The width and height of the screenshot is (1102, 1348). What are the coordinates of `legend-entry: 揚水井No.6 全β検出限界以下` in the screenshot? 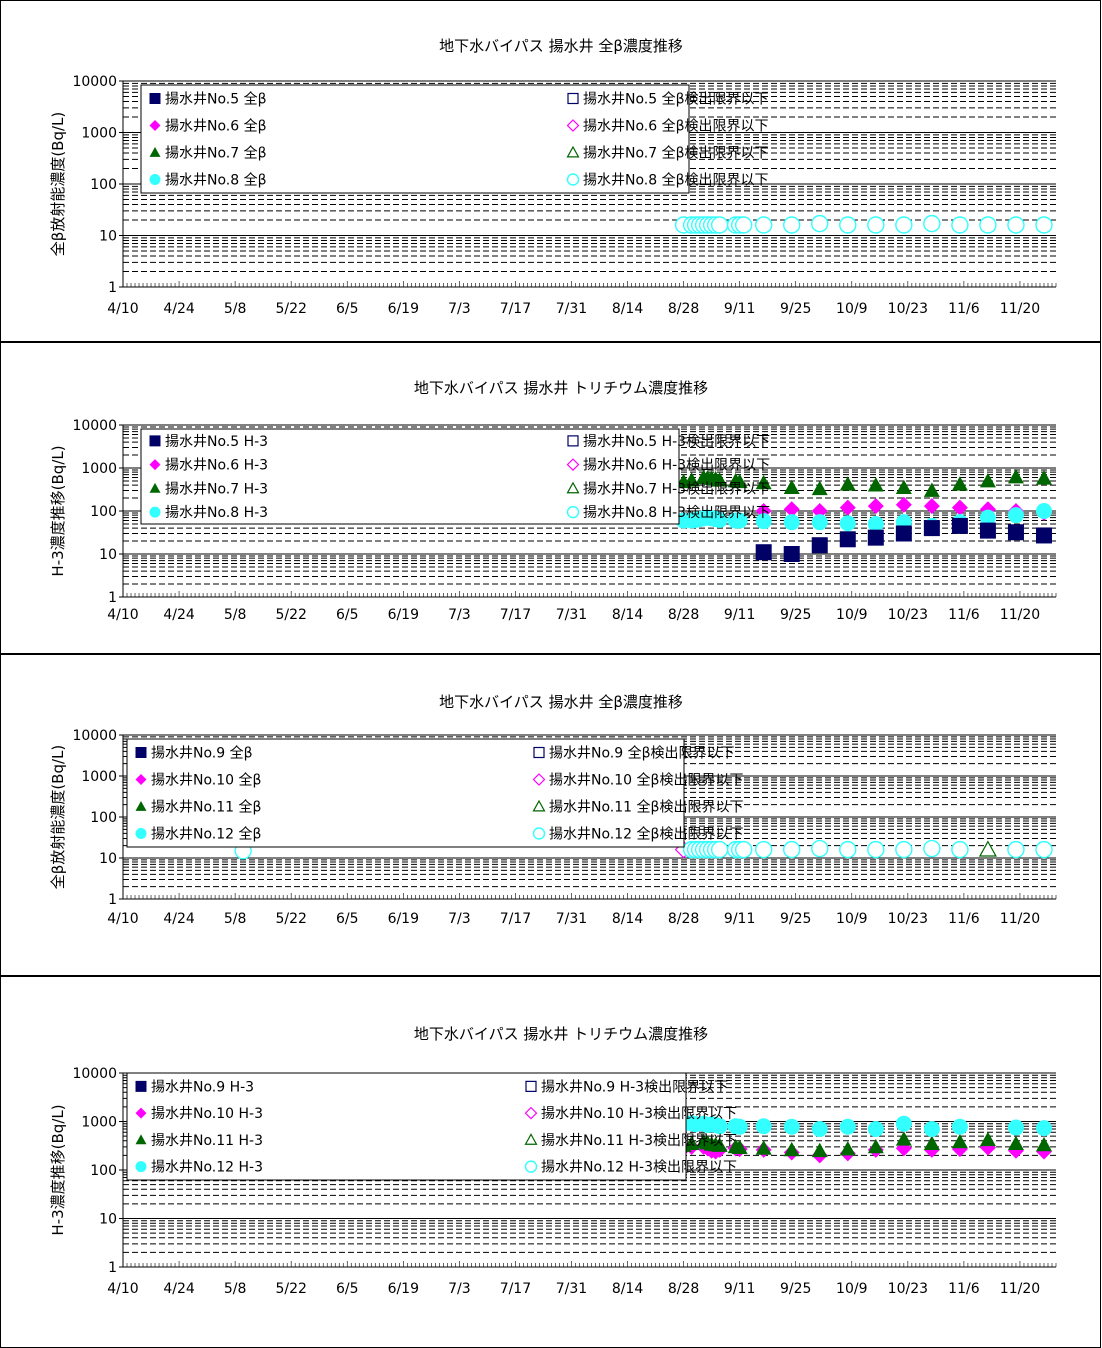 It's located at (676, 126).